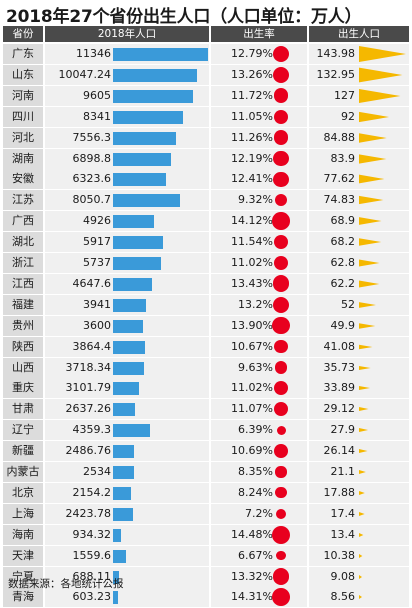  Describe the element at coordinates (127, 472) in the screenshot. I see `population-cell: 2534` at that location.